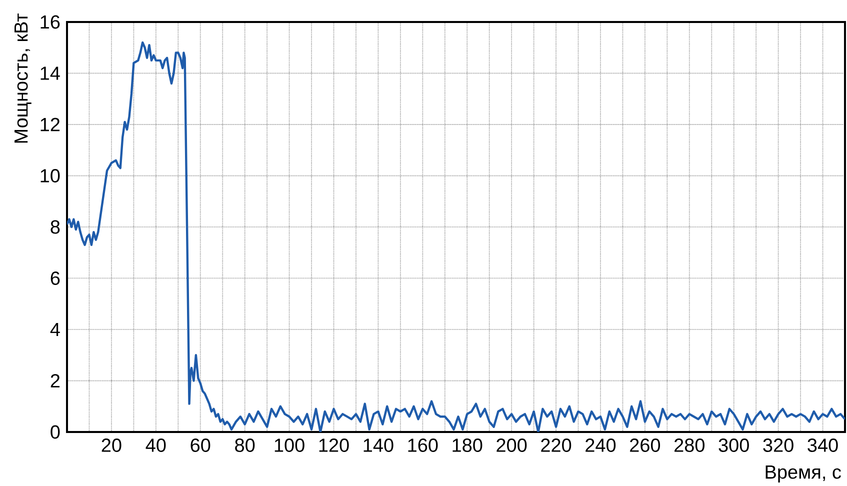  What do you see at coordinates (289, 445) in the screenshot?
I see `x-tick-label: 100` at bounding box center [289, 445].